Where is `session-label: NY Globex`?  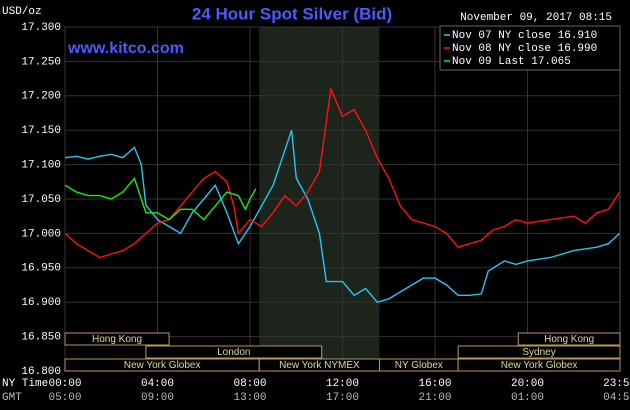 session-label: NY Globex is located at coordinates (419, 365).